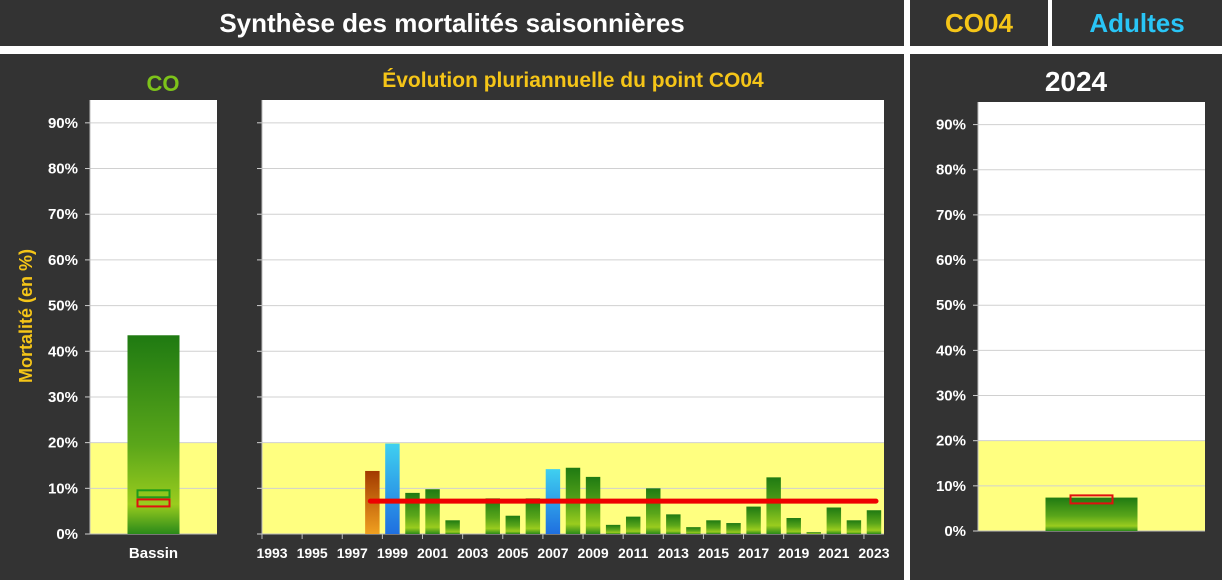  I want to click on category-label: Adultes, so click(1137, 22).